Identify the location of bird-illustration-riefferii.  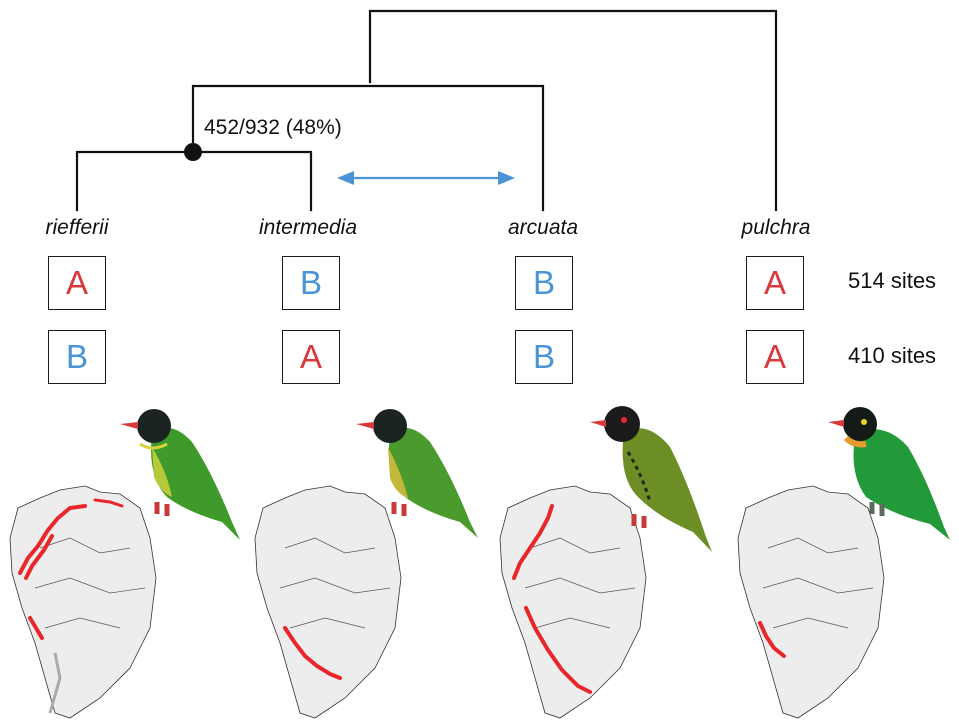
(180, 474).